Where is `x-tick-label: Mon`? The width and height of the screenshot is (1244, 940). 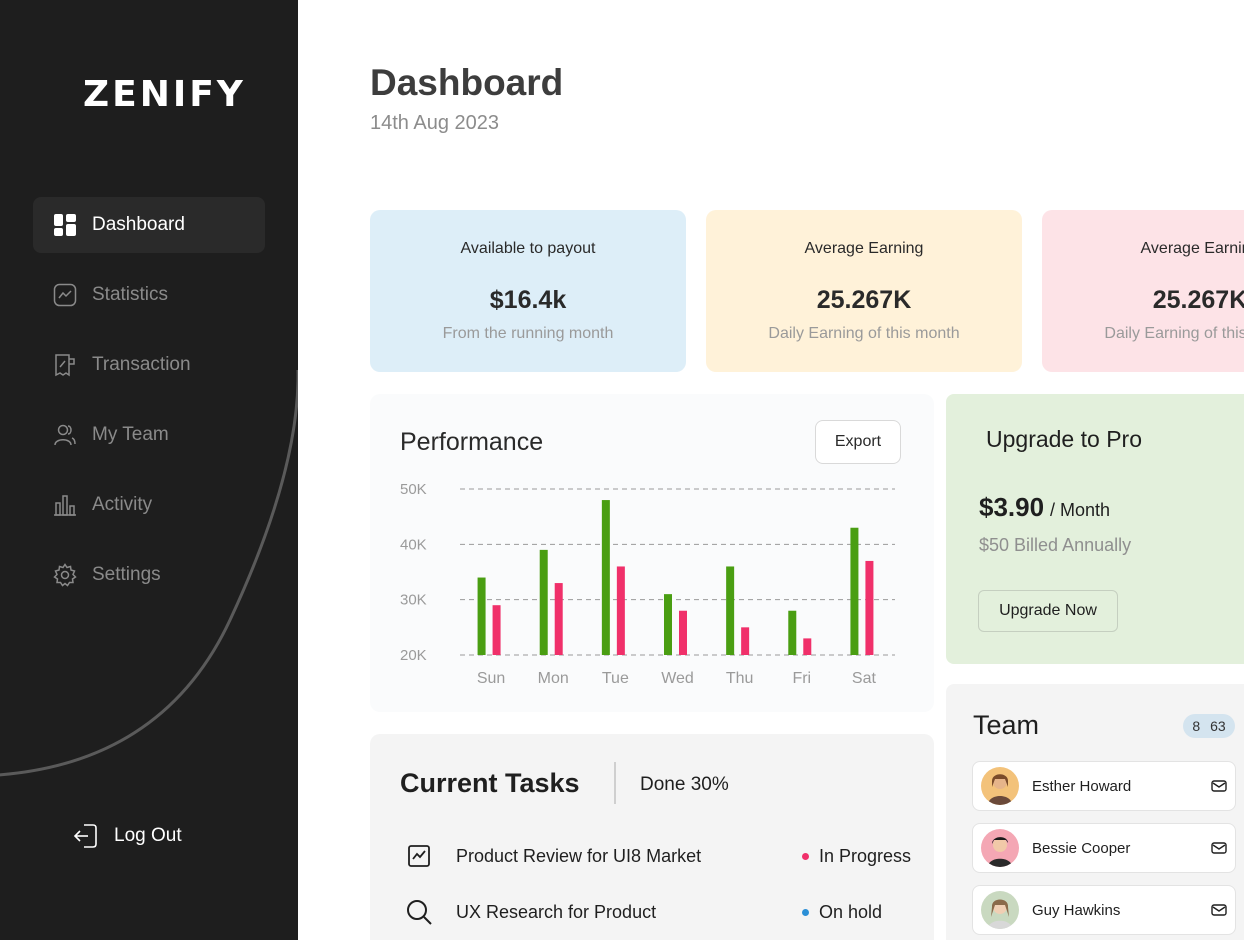 x-tick-label: Mon is located at coordinates (553, 678).